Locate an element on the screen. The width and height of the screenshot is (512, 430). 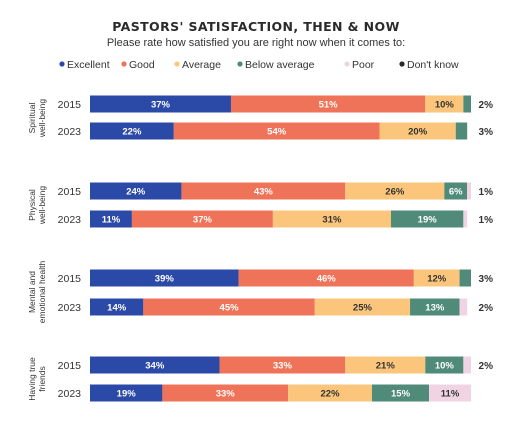
data-label: 26% is located at coordinates (395, 192).